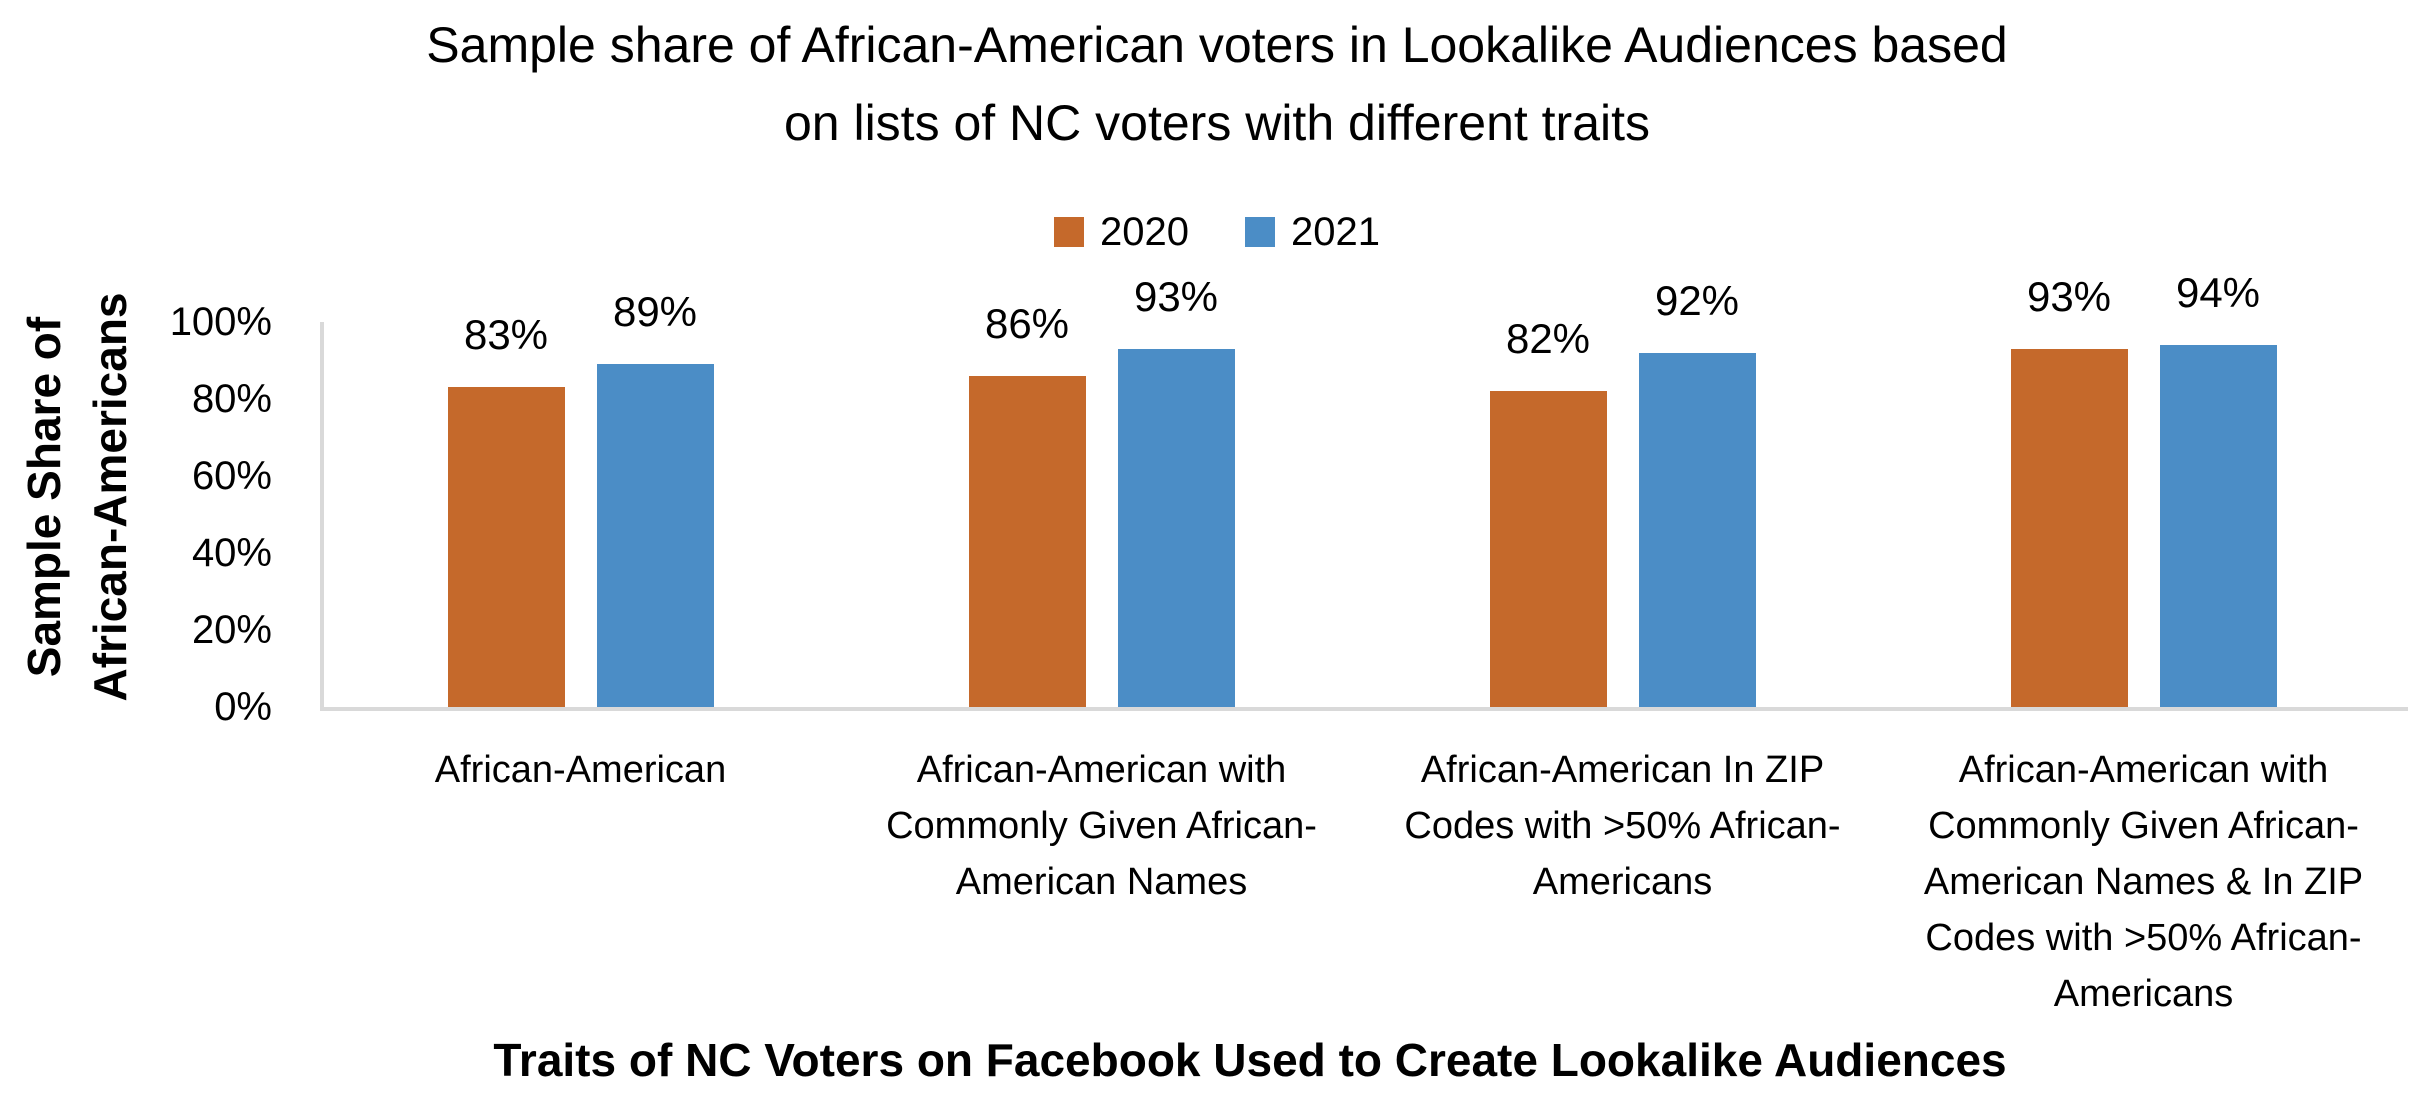  I want to click on y-tick-label-20pct: 20%, so click(231, 630).